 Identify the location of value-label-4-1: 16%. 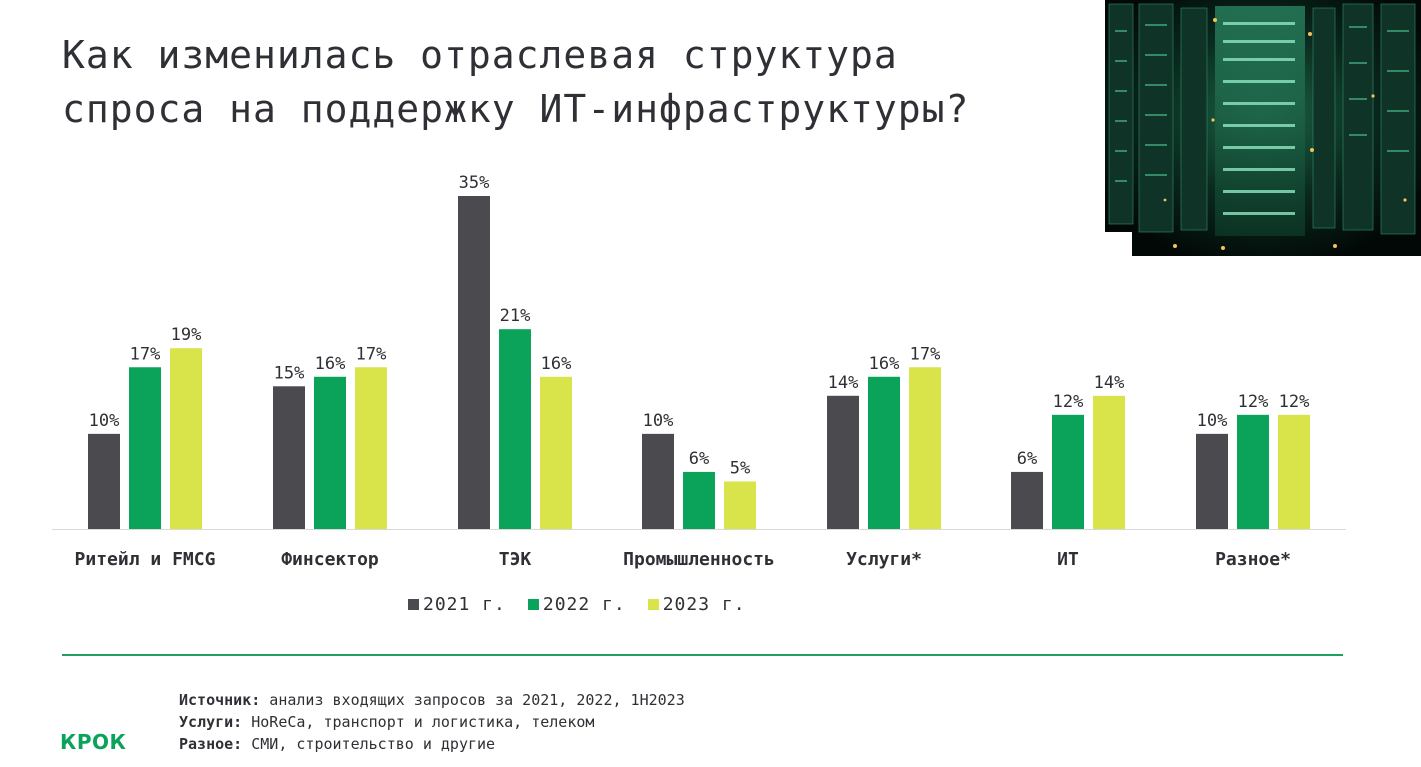
(884, 364).